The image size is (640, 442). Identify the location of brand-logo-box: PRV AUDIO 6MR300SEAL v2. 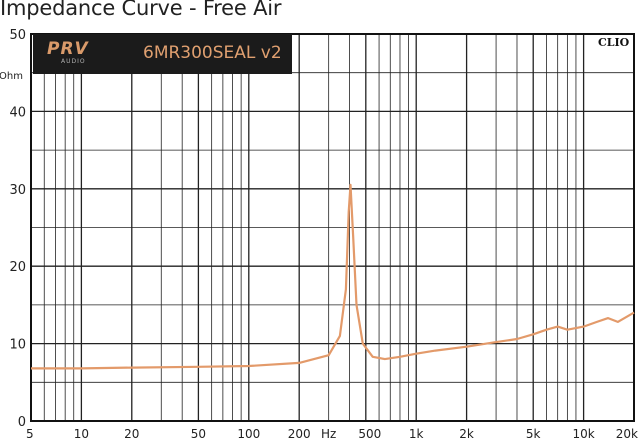
(162, 54).